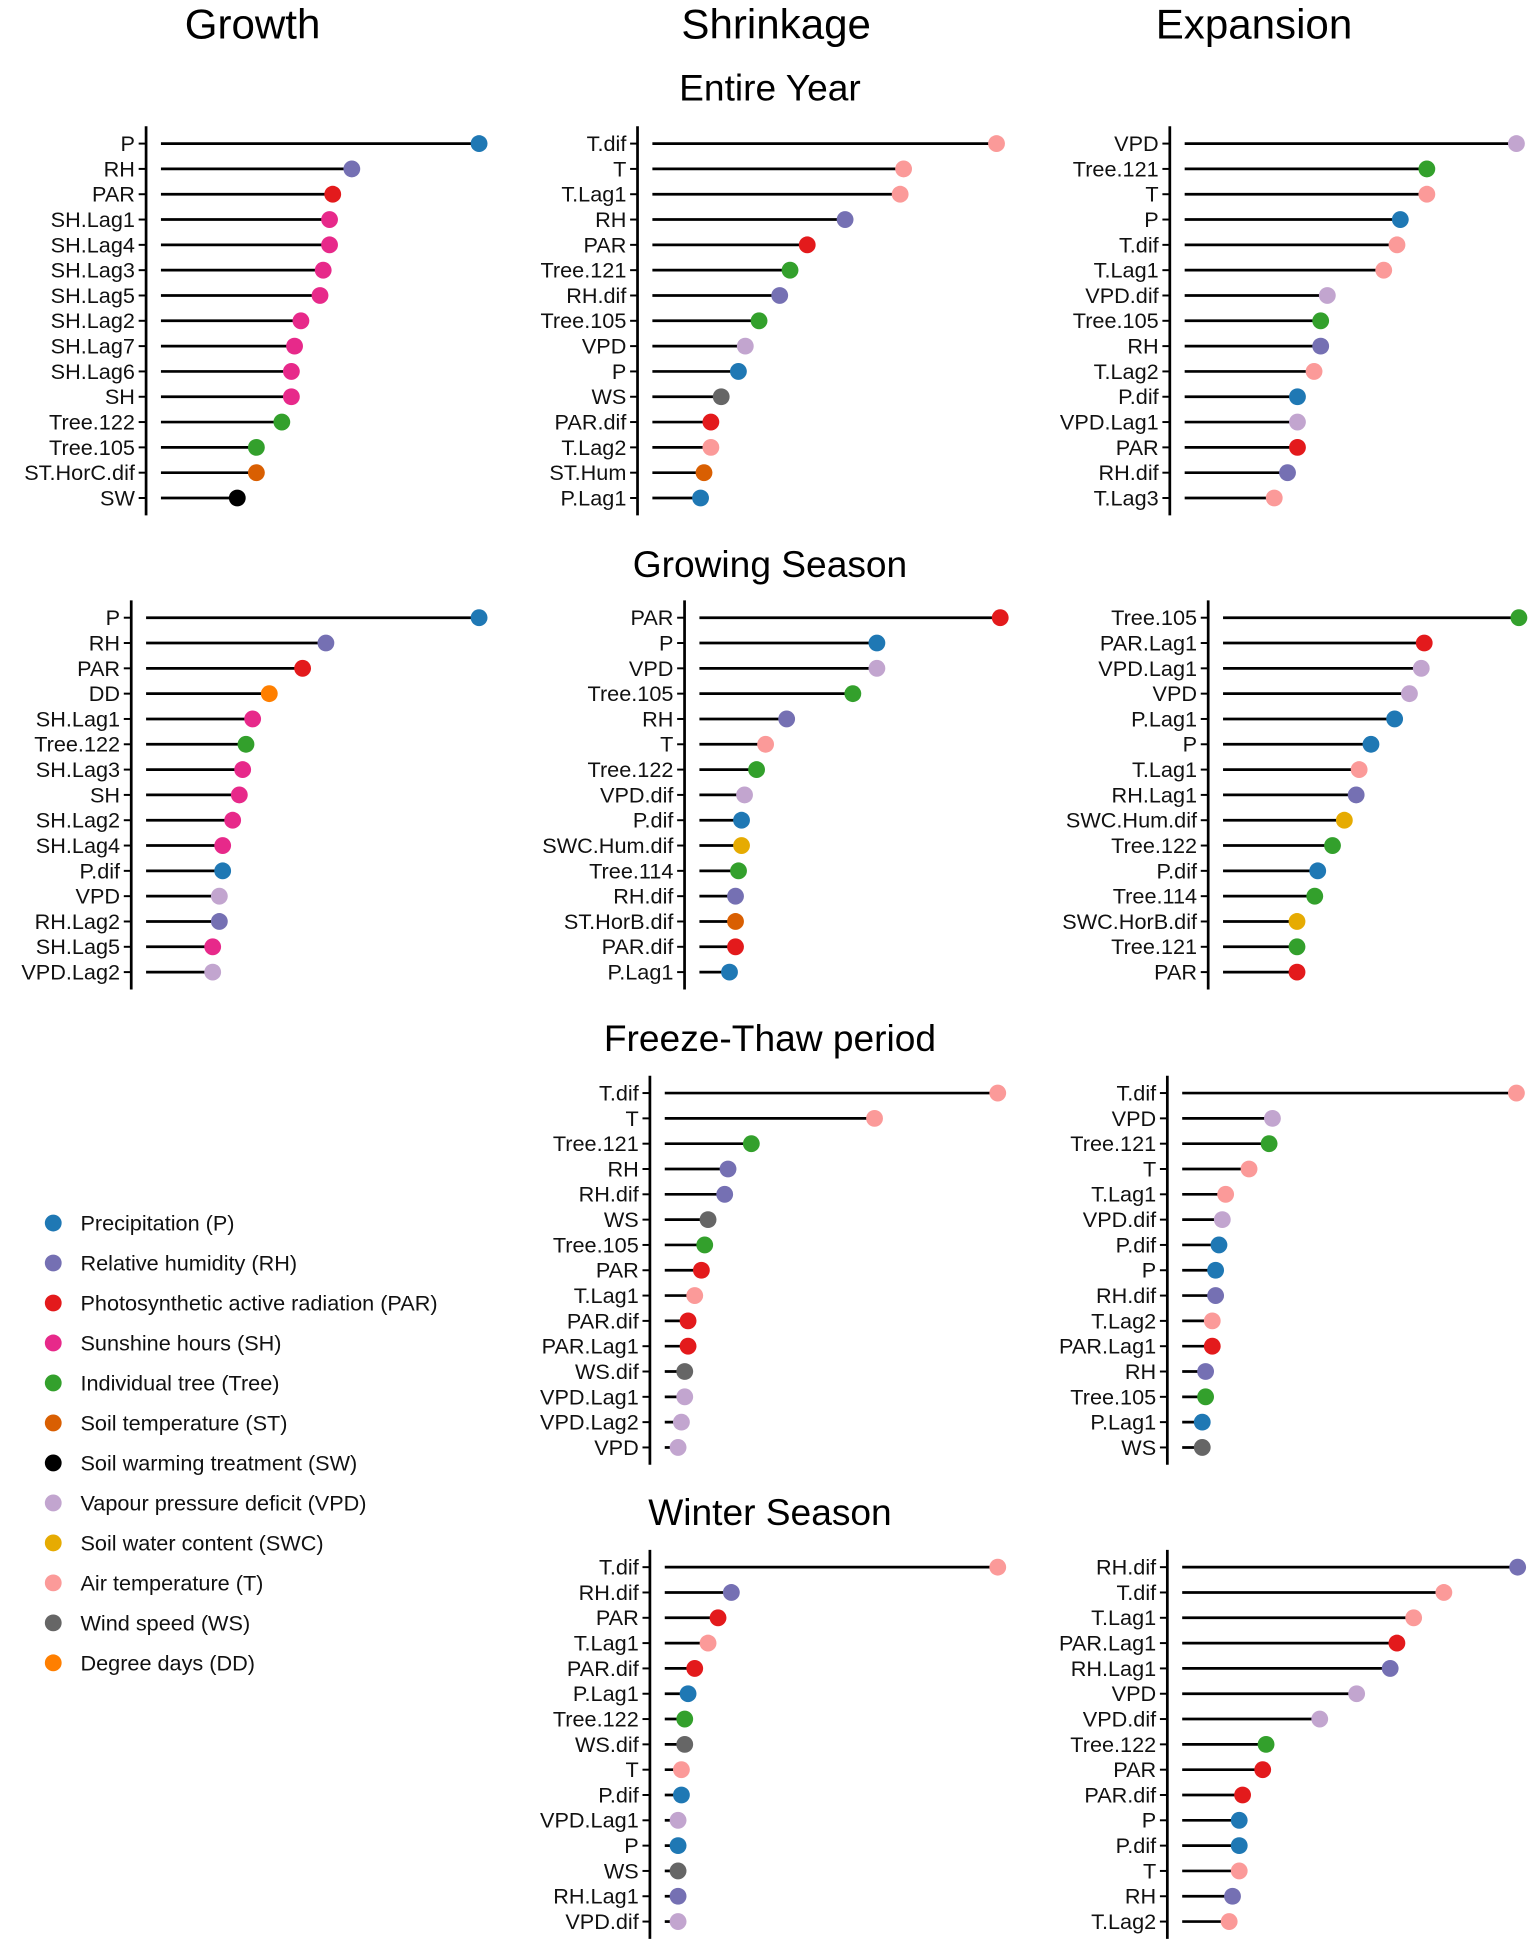 The width and height of the screenshot is (1535, 1941). Describe the element at coordinates (1132, 820) in the screenshot. I see `tick-label: SWC.Hum.dif` at that location.